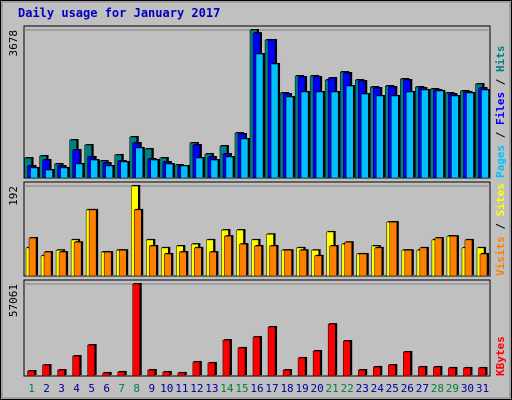 Image resolution: width=512 pixels, height=400 pixels. I want to click on y-tick-label: 3678, so click(13, 43).